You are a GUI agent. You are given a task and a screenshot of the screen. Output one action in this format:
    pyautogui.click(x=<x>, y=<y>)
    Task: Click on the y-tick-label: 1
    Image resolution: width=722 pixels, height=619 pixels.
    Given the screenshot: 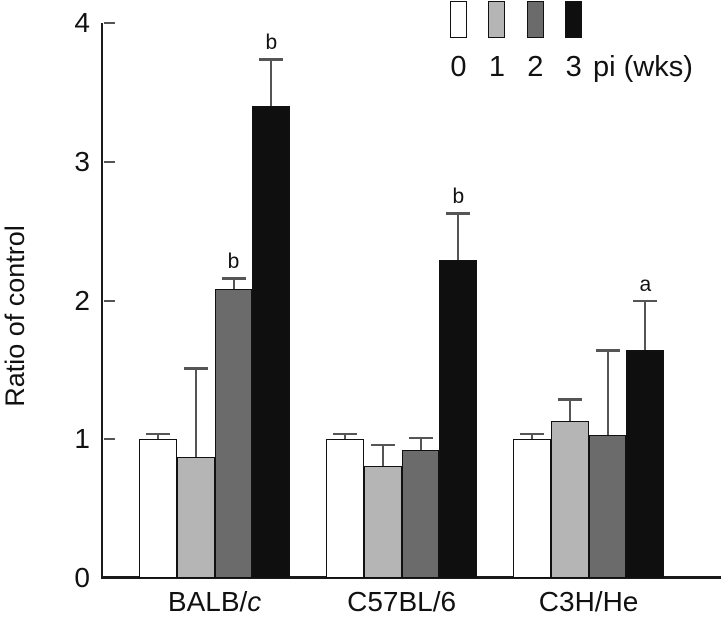 What is the action you would take?
    pyautogui.click(x=82, y=439)
    